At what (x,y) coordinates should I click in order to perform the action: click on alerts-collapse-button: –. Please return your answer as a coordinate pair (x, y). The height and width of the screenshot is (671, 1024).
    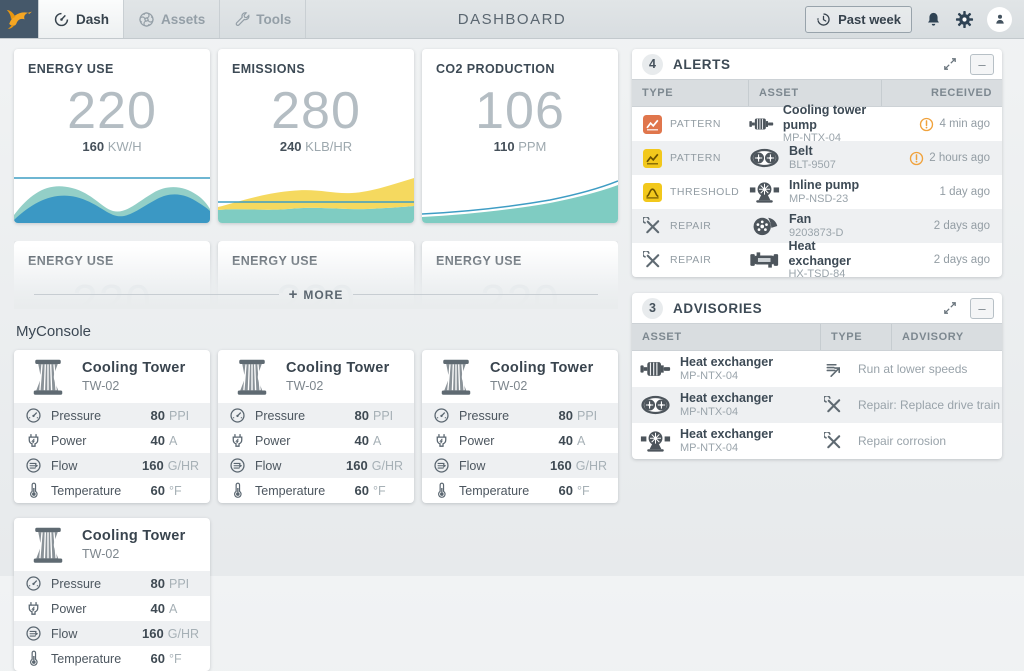
    Looking at the image, I should click on (982, 64).